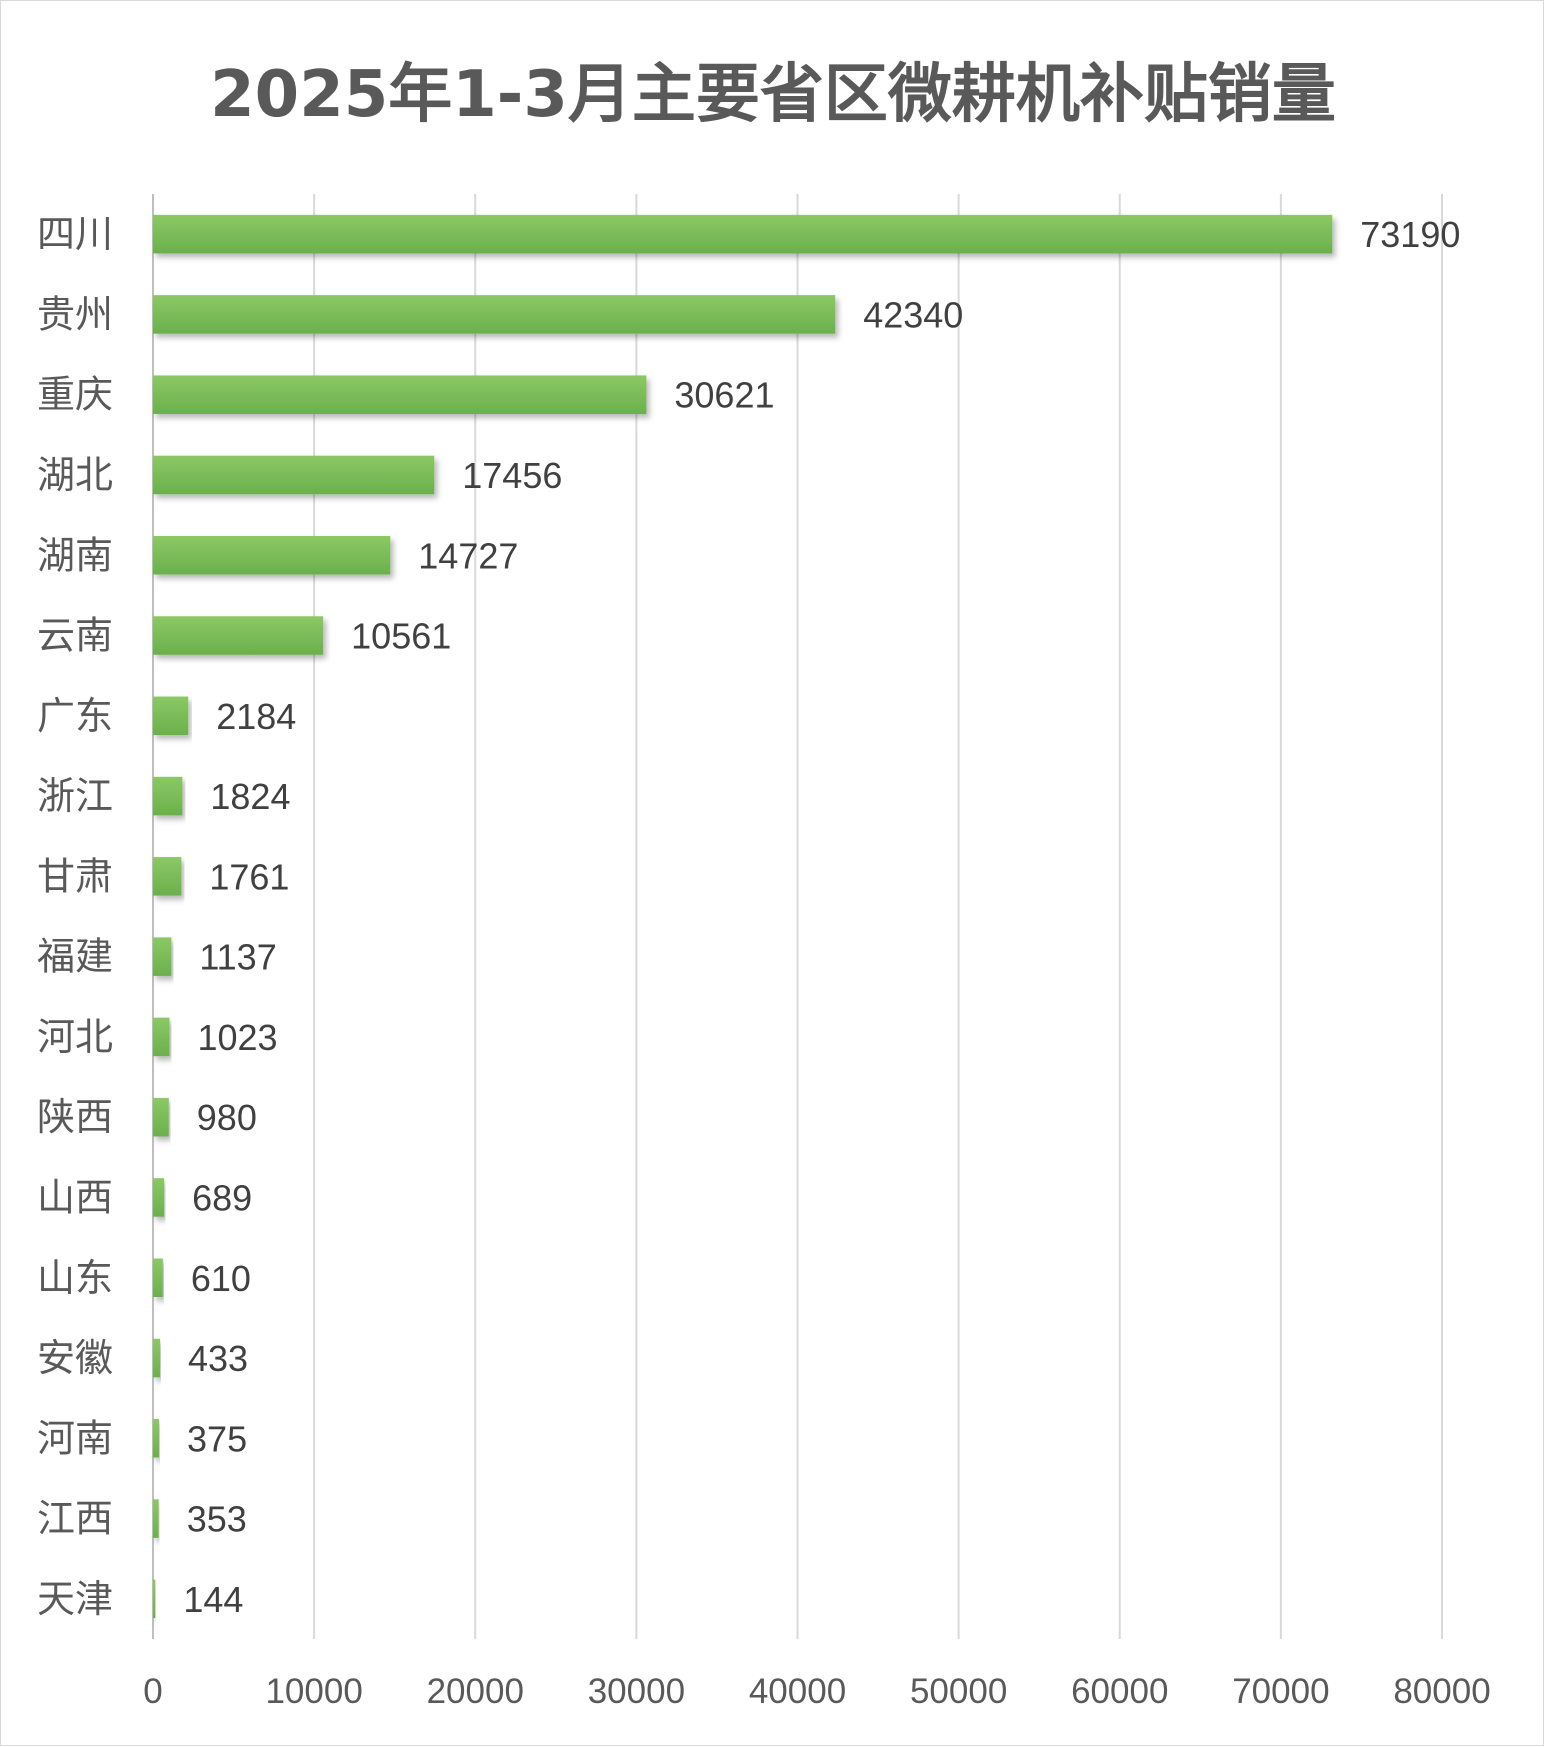 Image resolution: width=1544 pixels, height=1747 pixels. I want to click on data-label: 14727, so click(468, 555).